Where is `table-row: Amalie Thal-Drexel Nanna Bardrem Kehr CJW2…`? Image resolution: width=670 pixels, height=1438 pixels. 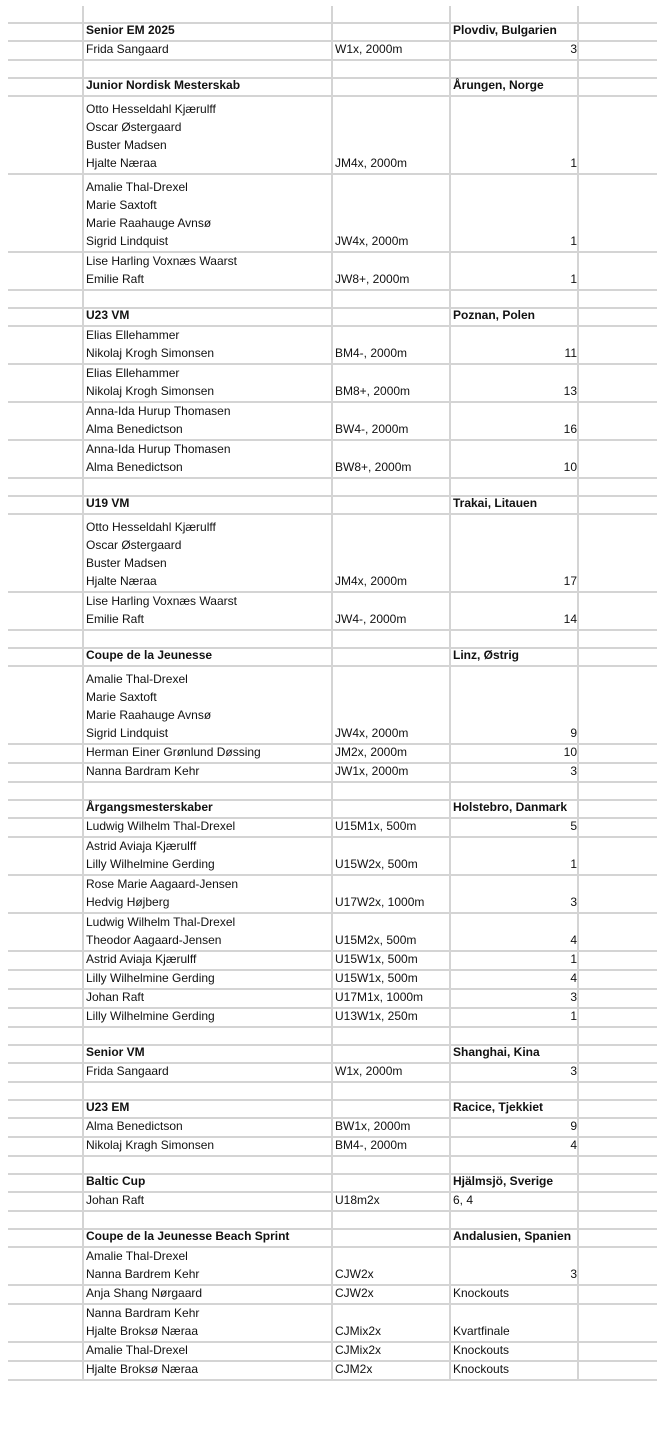 table-row: Amalie Thal-Drexel Nanna Bardrem Kehr CJW2… is located at coordinates (332, 1267).